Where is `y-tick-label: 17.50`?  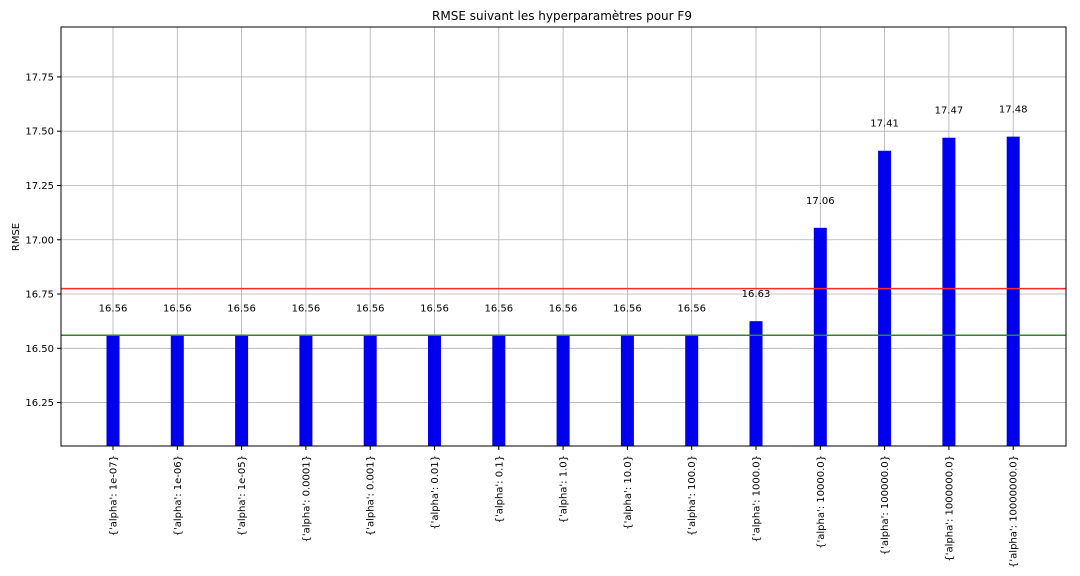 y-tick-label: 17.50 is located at coordinates (39, 132).